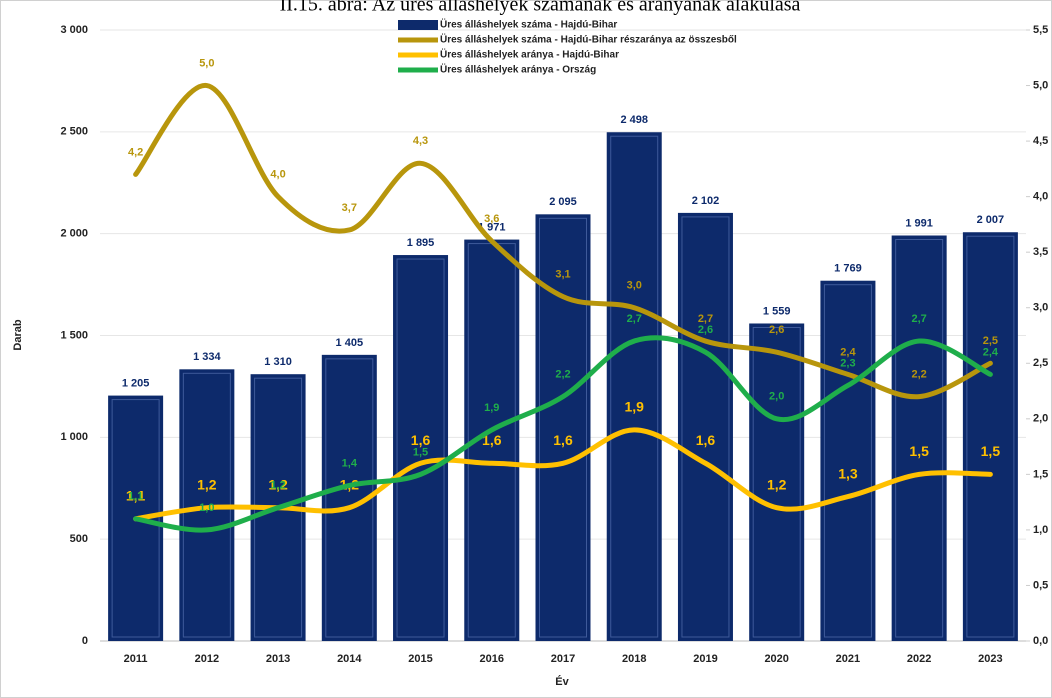 The image size is (1052, 698). What do you see at coordinates (634, 659) in the screenshot?
I see `x-tick-label: 2018` at bounding box center [634, 659].